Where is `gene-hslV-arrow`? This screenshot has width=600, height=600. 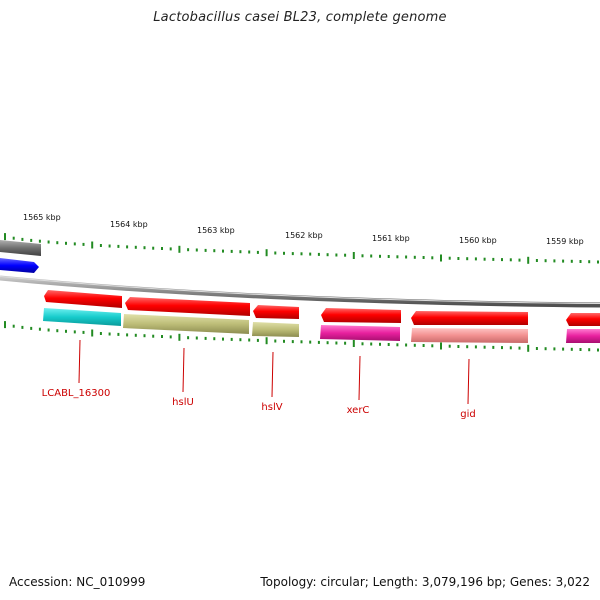
gene-hslV-arrow is located at coordinates (275, 329).